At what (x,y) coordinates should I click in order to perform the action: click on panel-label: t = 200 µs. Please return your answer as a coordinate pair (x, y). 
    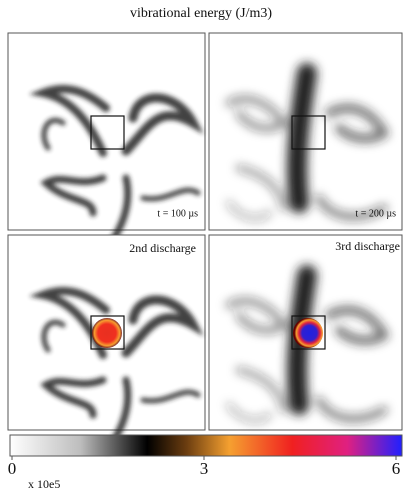
    Looking at the image, I should click on (375, 213).